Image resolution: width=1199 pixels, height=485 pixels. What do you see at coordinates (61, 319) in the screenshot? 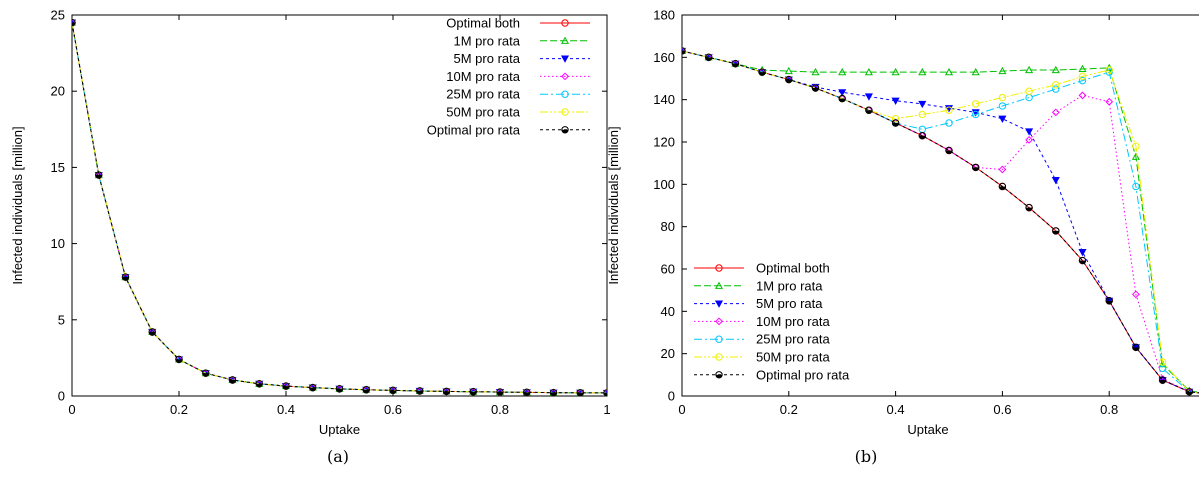
I see `y-tick-label: 5` at bounding box center [61, 319].